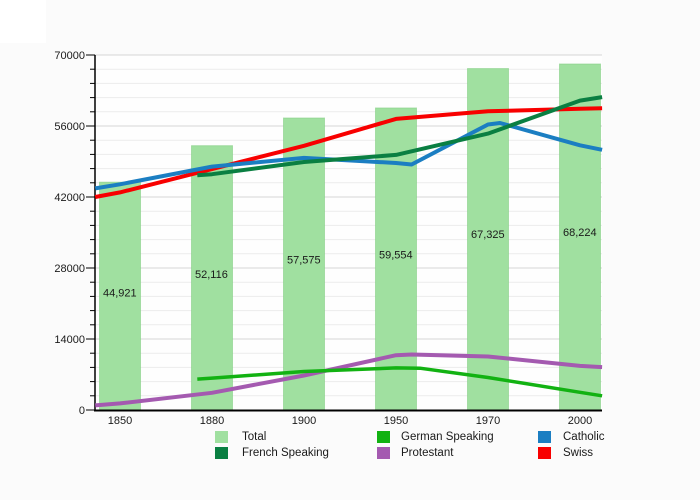  Describe the element at coordinates (69, 127) in the screenshot. I see `y-axis-label: 56000` at that location.